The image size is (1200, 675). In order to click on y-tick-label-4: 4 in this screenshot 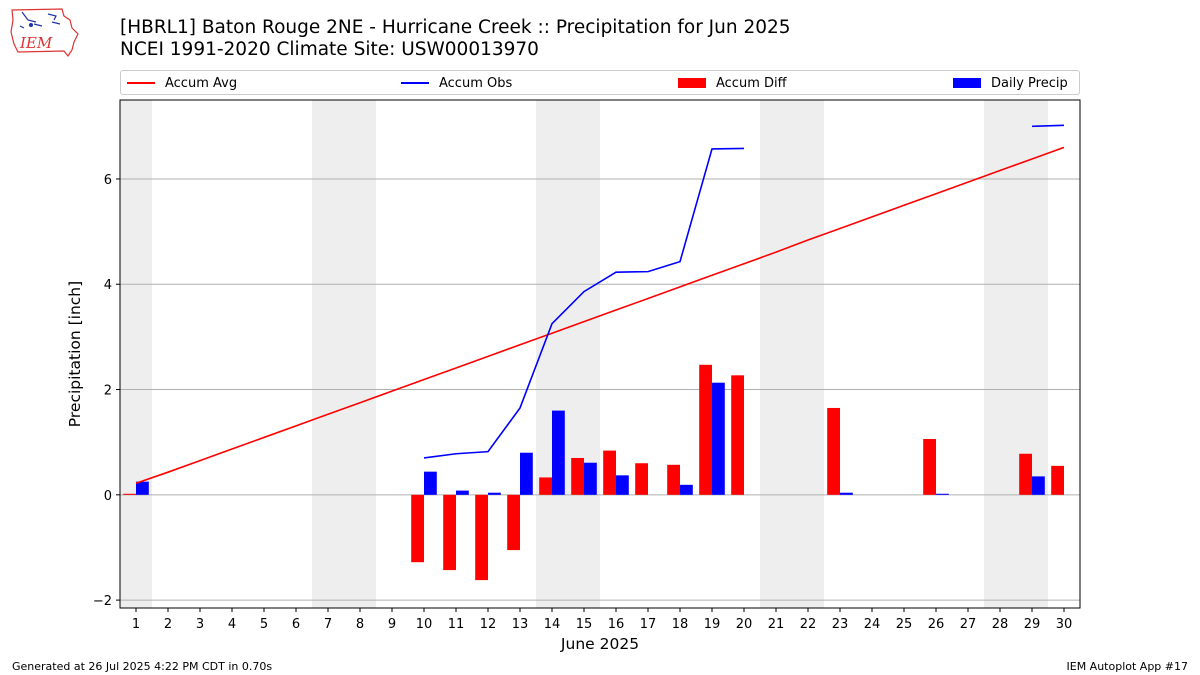, I will do `click(108, 285)`.